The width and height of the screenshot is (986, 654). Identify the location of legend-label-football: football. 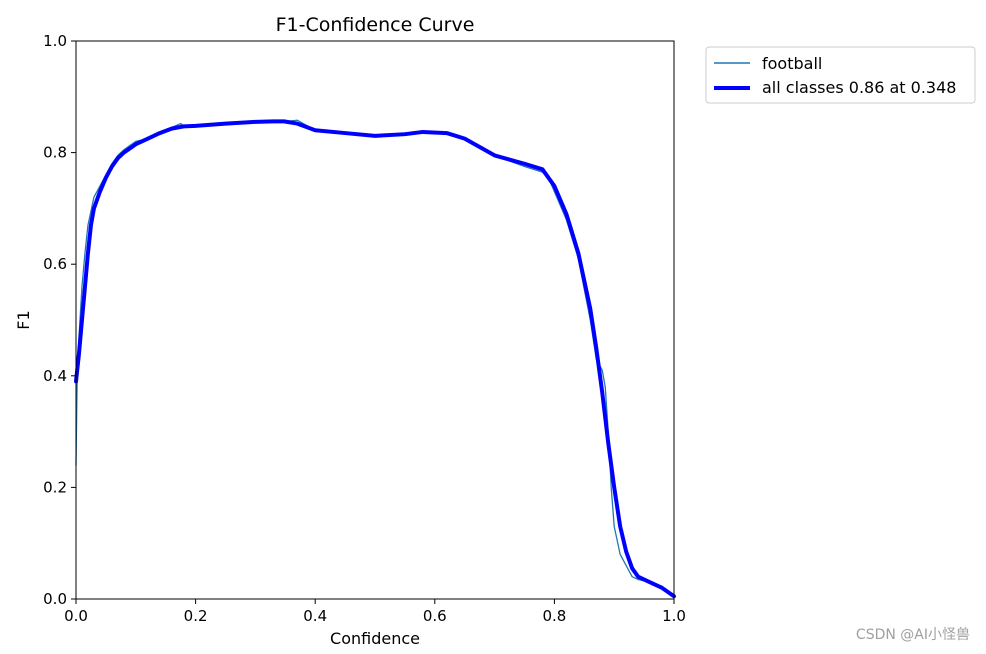
(792, 63).